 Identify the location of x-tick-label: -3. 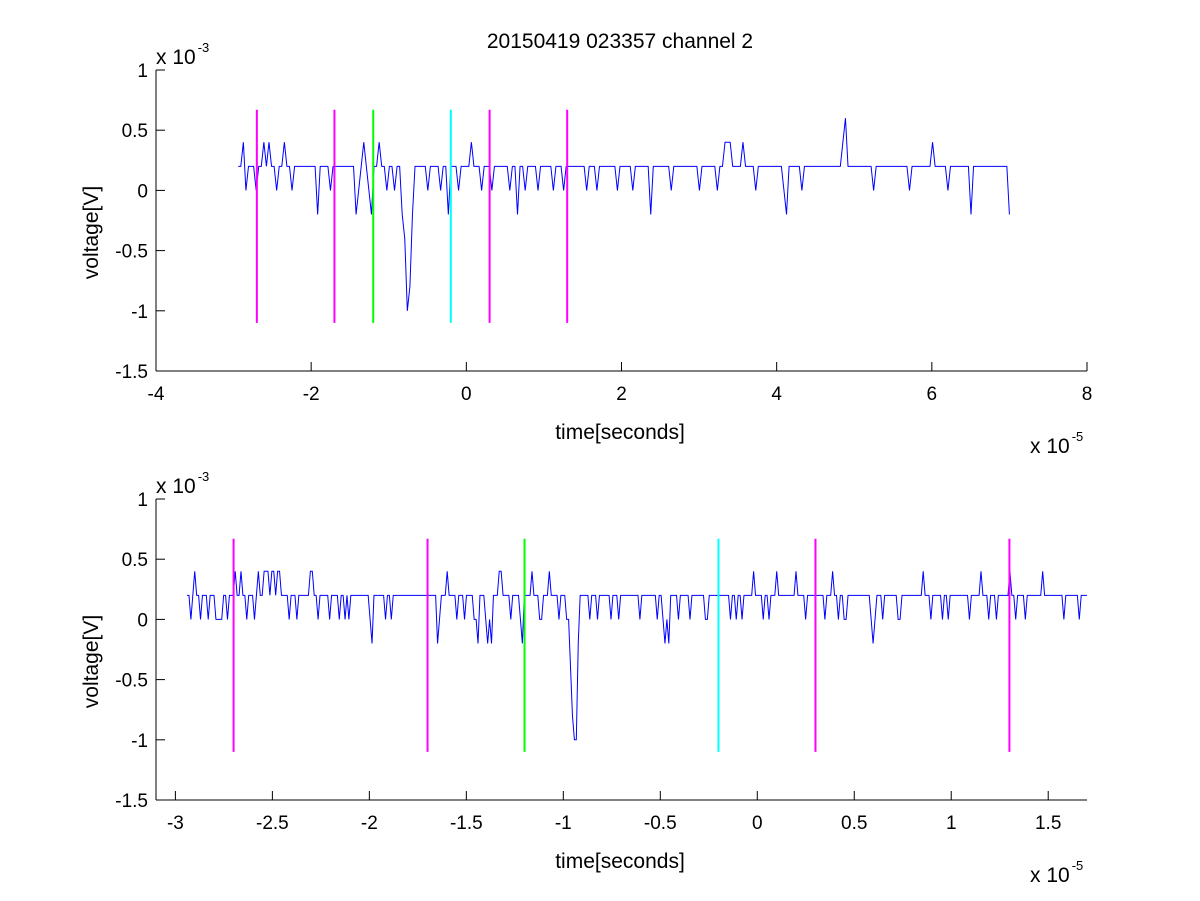
(175, 823).